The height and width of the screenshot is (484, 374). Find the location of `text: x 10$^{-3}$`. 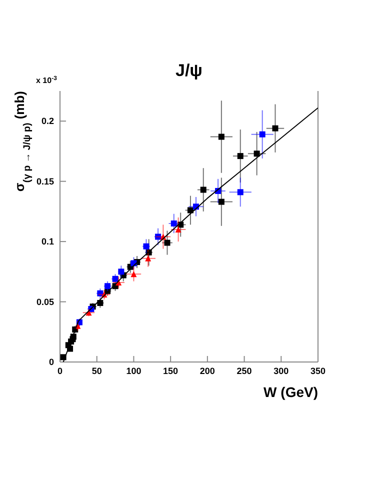

text: x 10$^{-3}$ is located at coordinates (47, 80).